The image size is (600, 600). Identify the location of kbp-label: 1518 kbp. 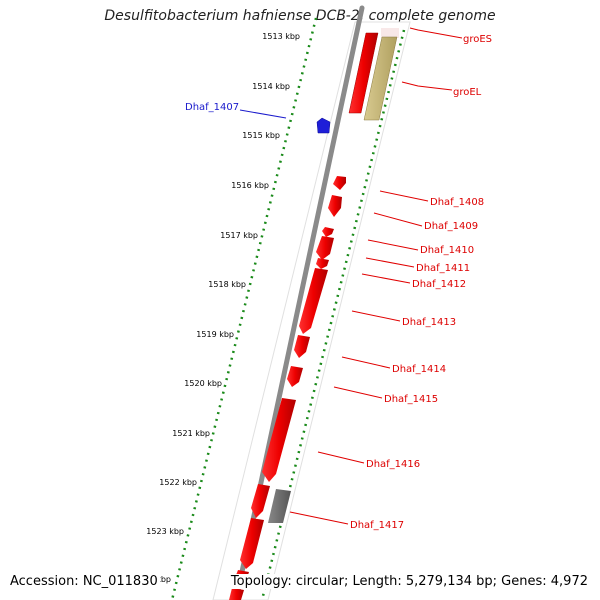
(227, 284).